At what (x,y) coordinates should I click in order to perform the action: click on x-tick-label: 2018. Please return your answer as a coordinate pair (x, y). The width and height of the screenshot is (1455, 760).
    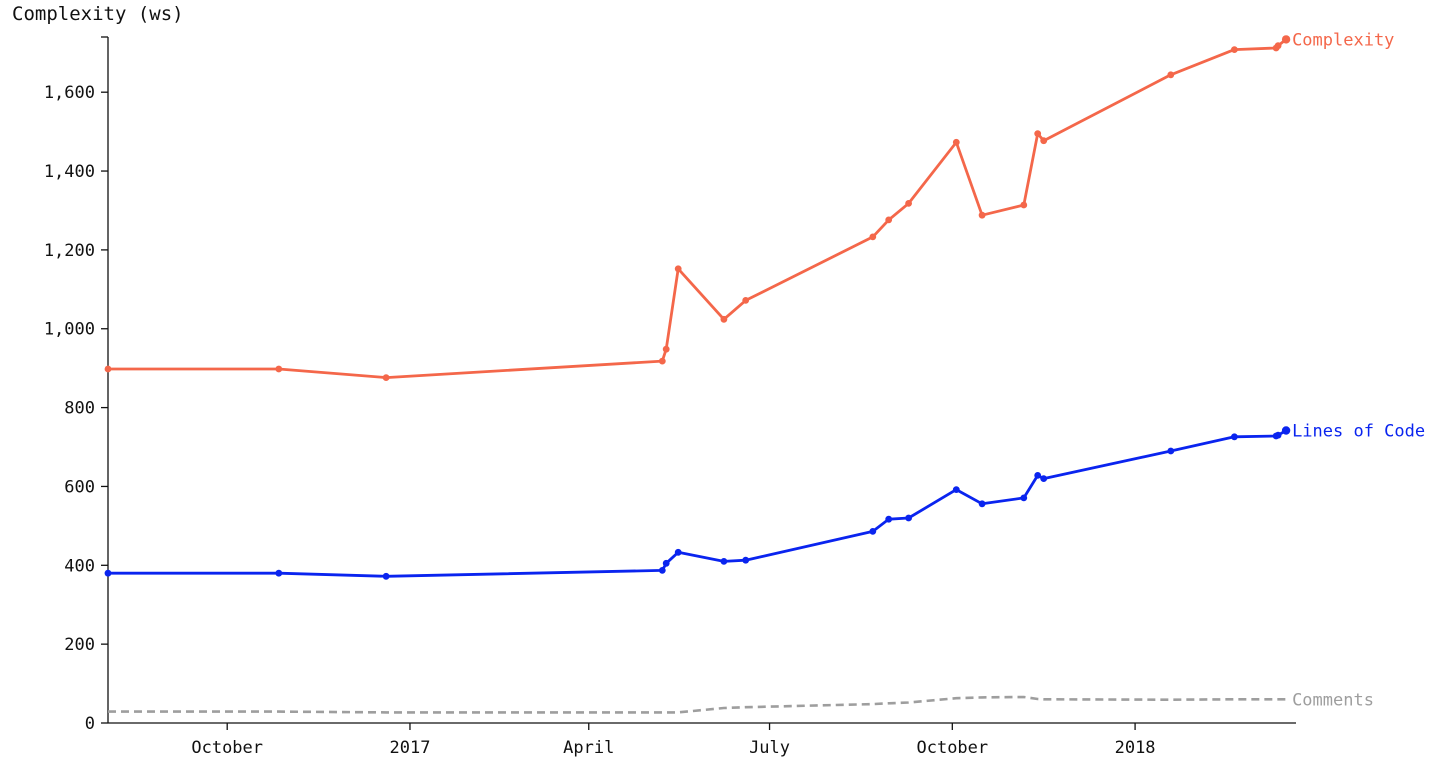
    Looking at the image, I should click on (1135, 748).